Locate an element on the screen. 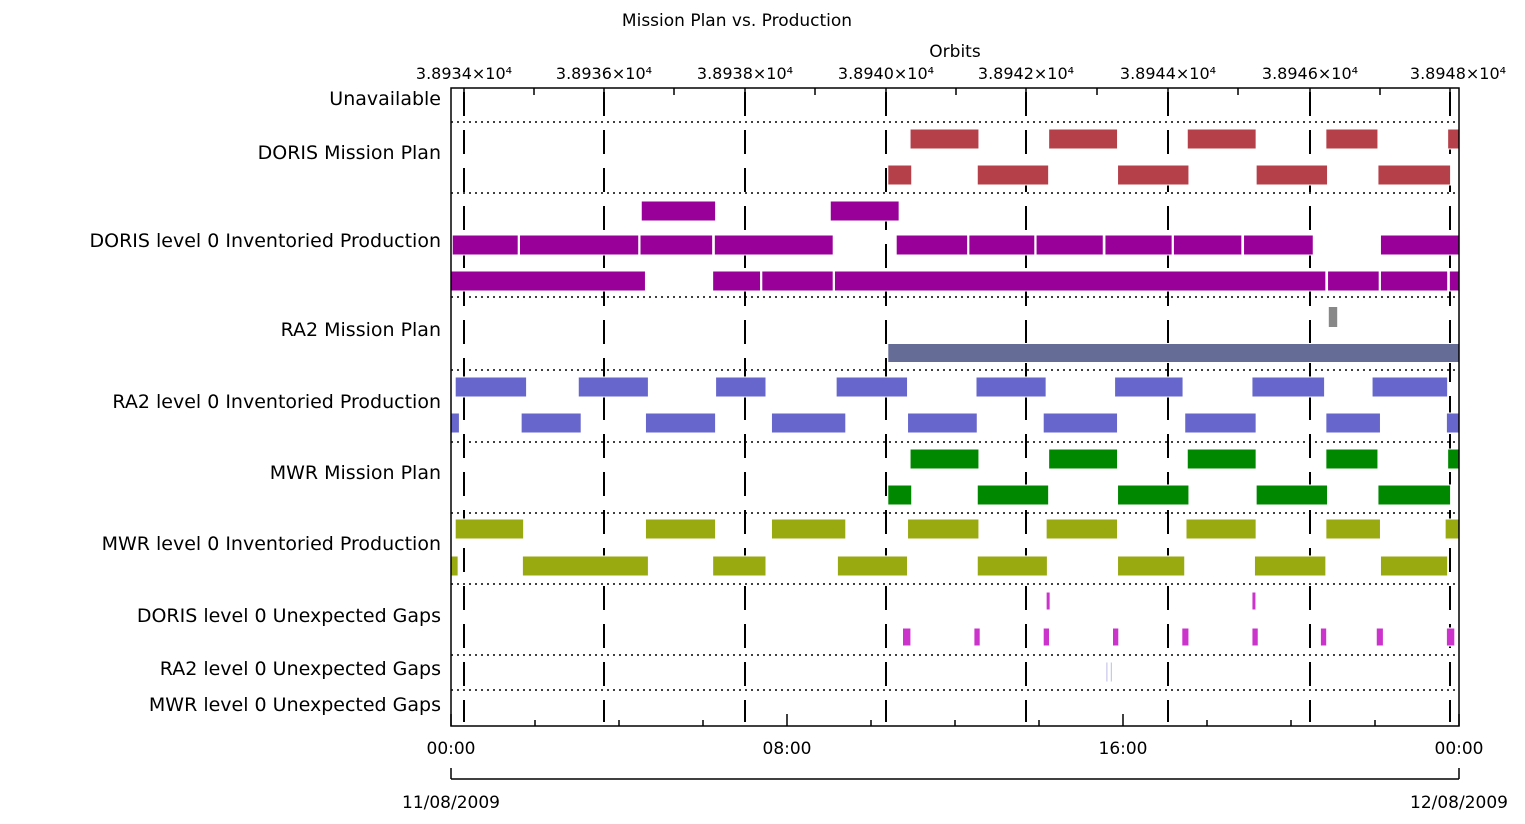 The image size is (1525, 824). chart-title: Mission Plan vs. Production is located at coordinates (737, 21).